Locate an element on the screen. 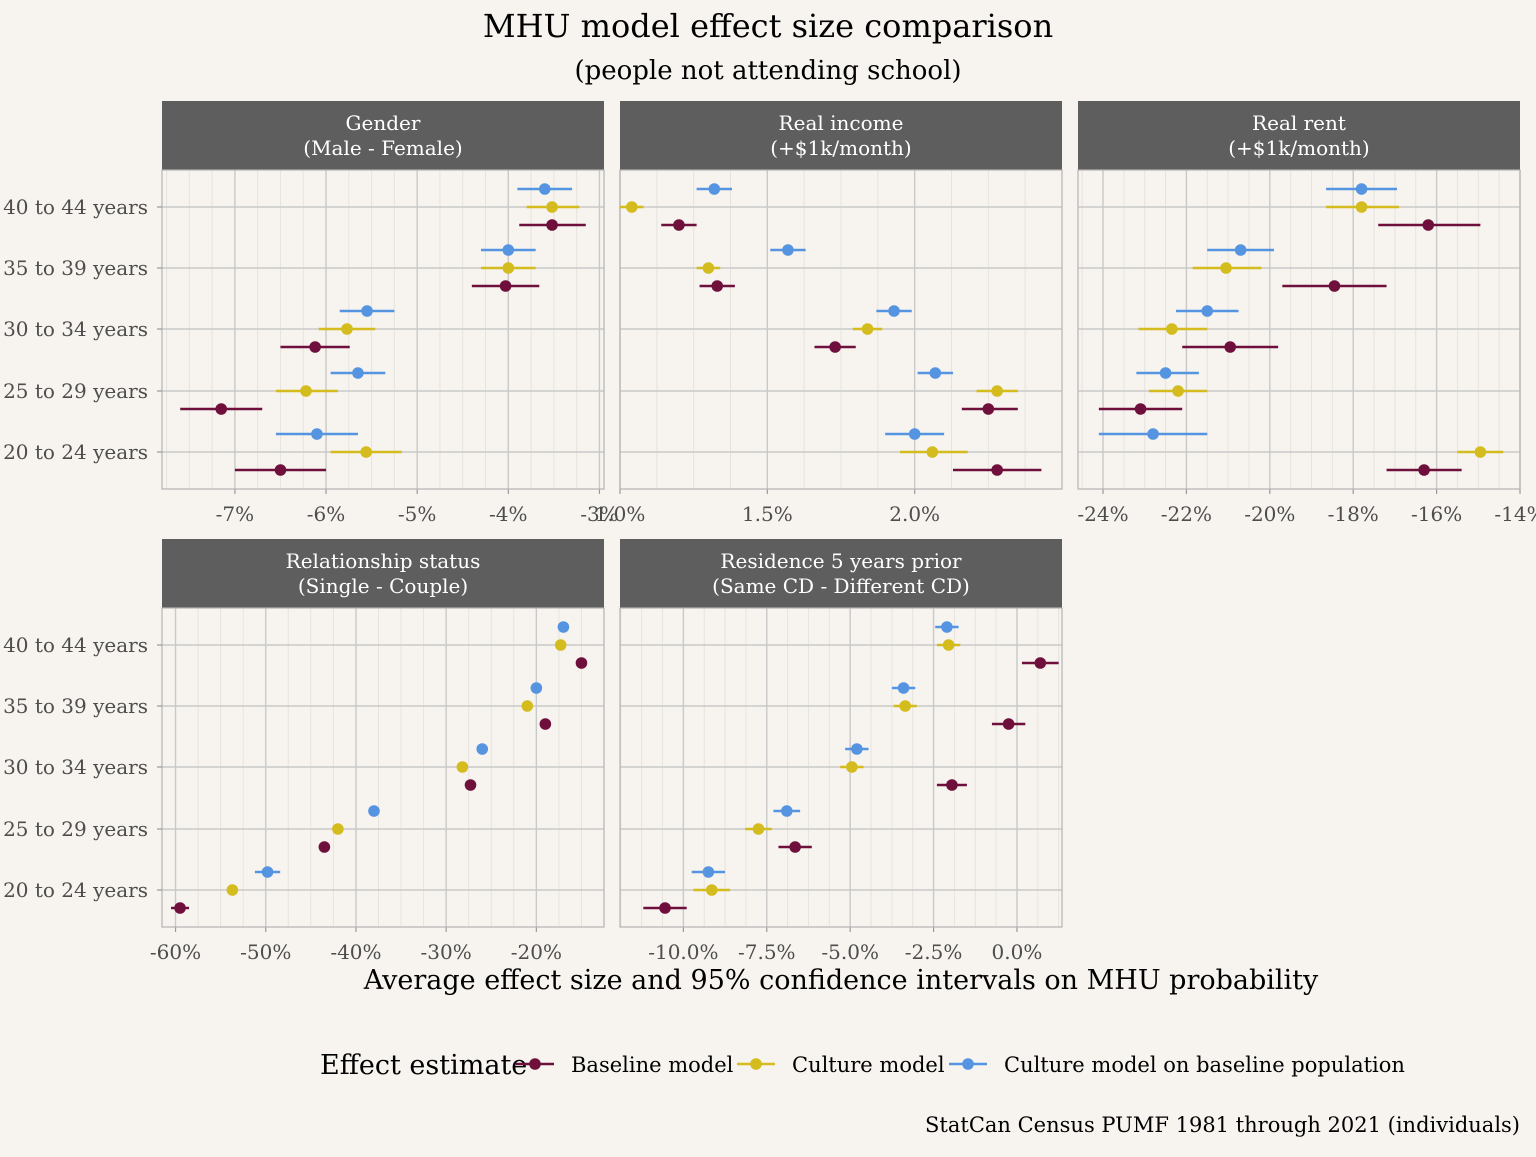 This screenshot has width=1536, height=1157. strip-real-income is located at coordinates (841, 135).